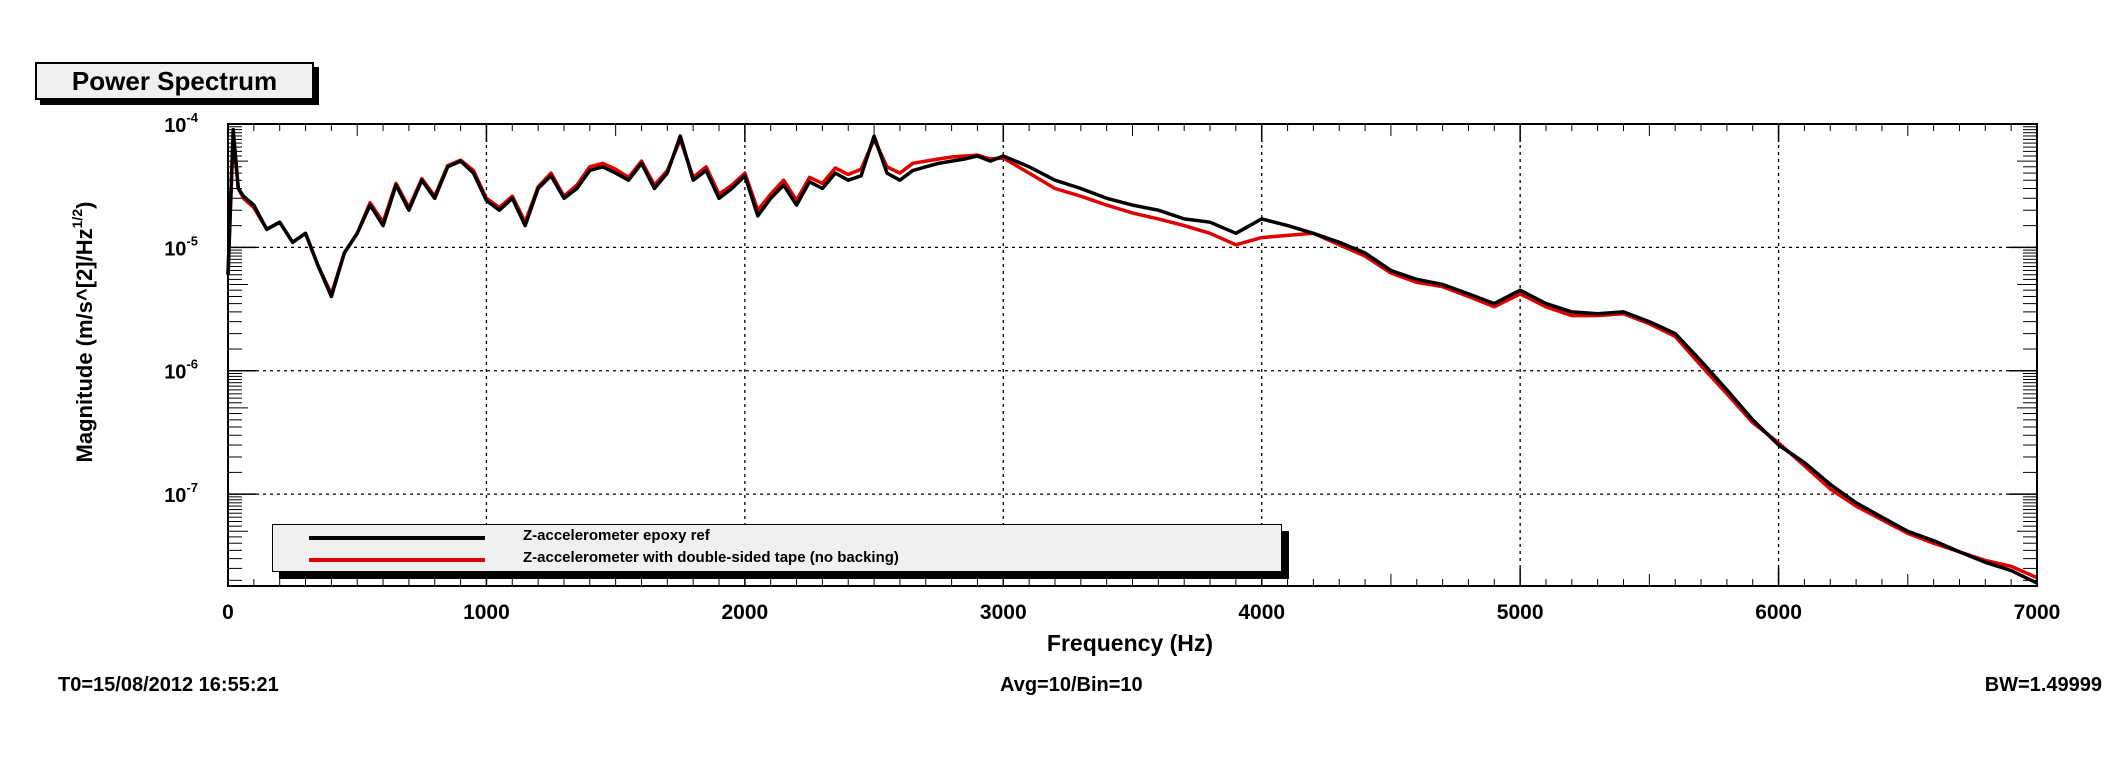 Image resolution: width=2127 pixels, height=766 pixels. Describe the element at coordinates (1003, 612) in the screenshot. I see `x-tick-label: 3000` at that location.